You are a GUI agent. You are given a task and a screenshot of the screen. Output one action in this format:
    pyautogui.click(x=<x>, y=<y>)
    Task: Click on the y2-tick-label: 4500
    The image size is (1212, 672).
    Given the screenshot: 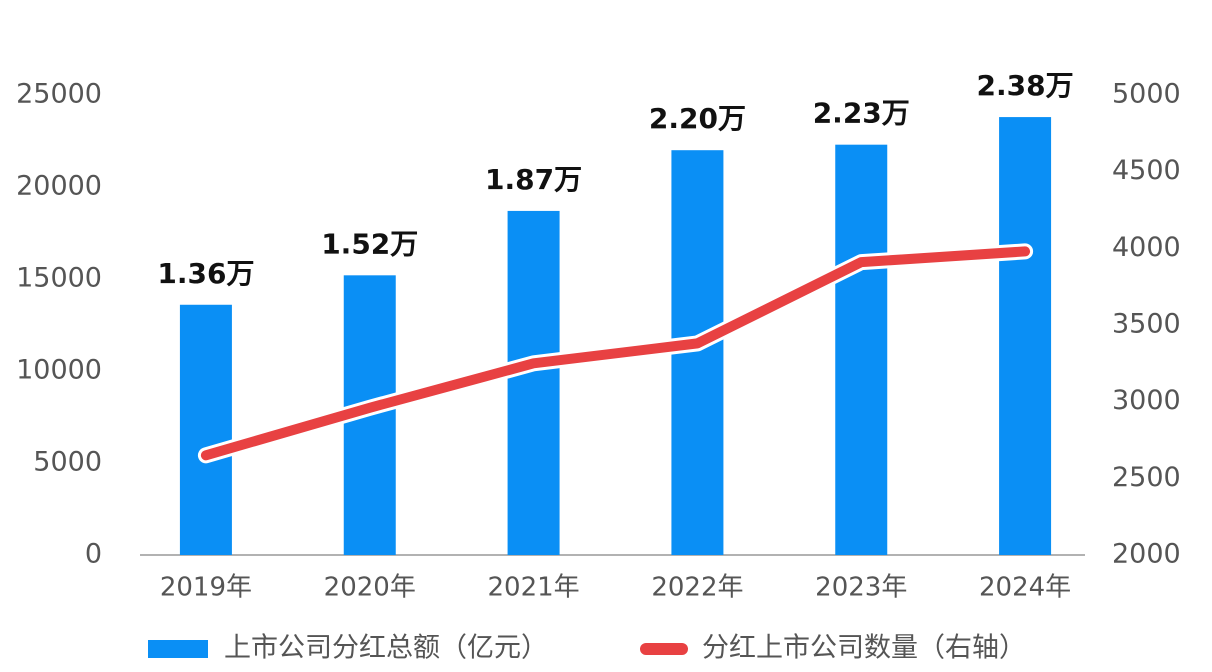 What is the action you would take?
    pyautogui.click(x=1146, y=170)
    